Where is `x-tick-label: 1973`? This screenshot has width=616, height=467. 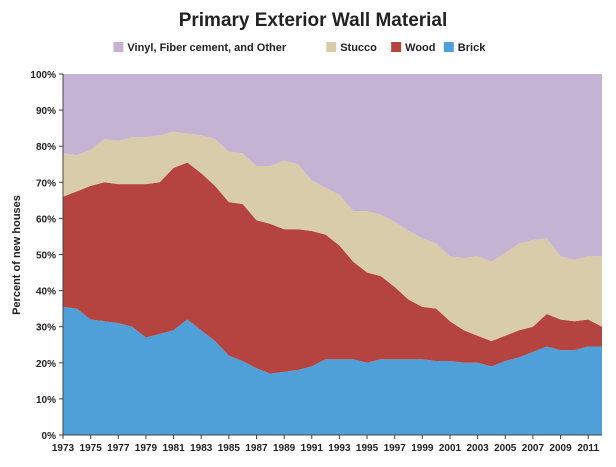
x-tick-label: 1973 is located at coordinates (63, 448).